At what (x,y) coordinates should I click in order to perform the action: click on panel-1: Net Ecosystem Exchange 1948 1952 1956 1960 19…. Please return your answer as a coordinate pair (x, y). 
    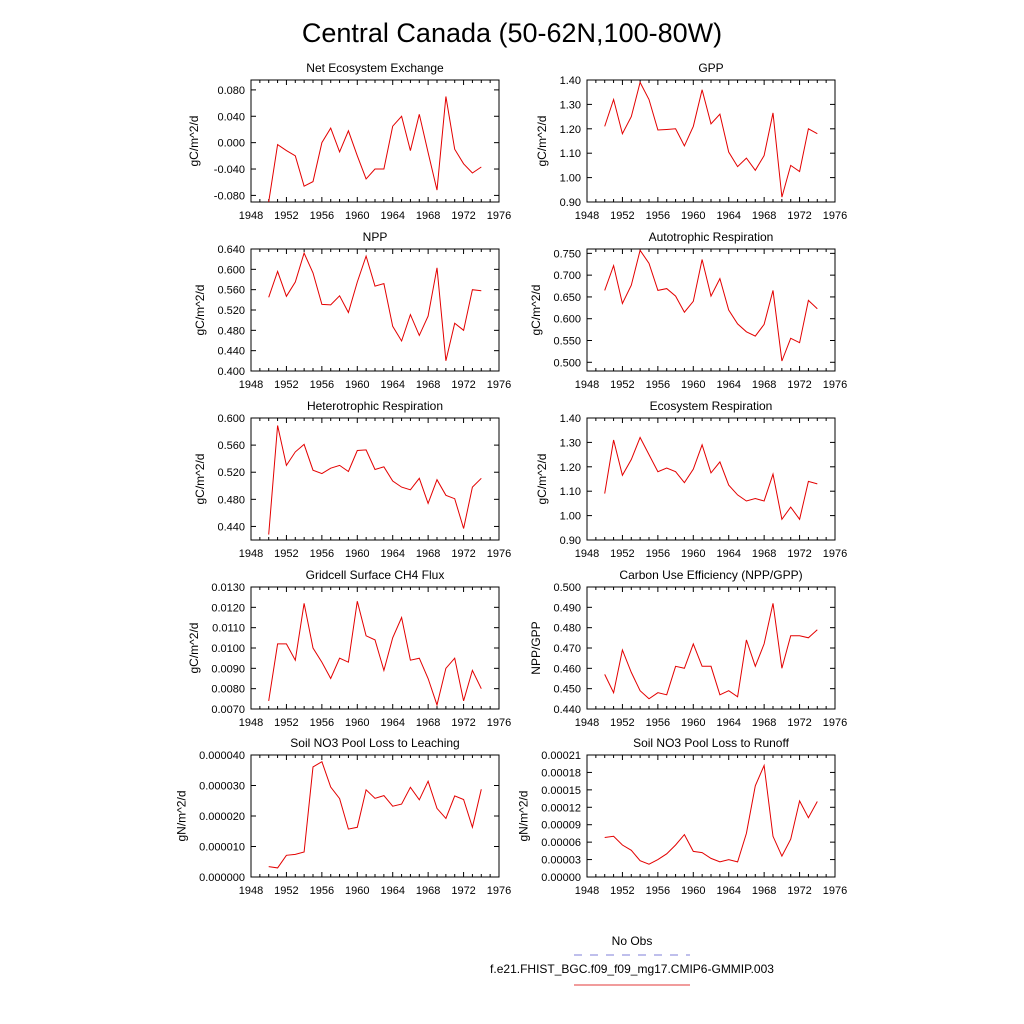
    Looking at the image, I should click on (349, 141).